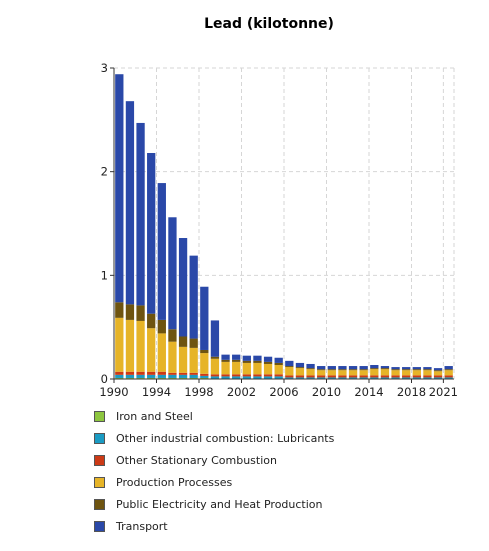 The height and width of the screenshot is (551, 489). What do you see at coordinates (142, 526) in the screenshot?
I see `legend-label: Transport` at bounding box center [142, 526].